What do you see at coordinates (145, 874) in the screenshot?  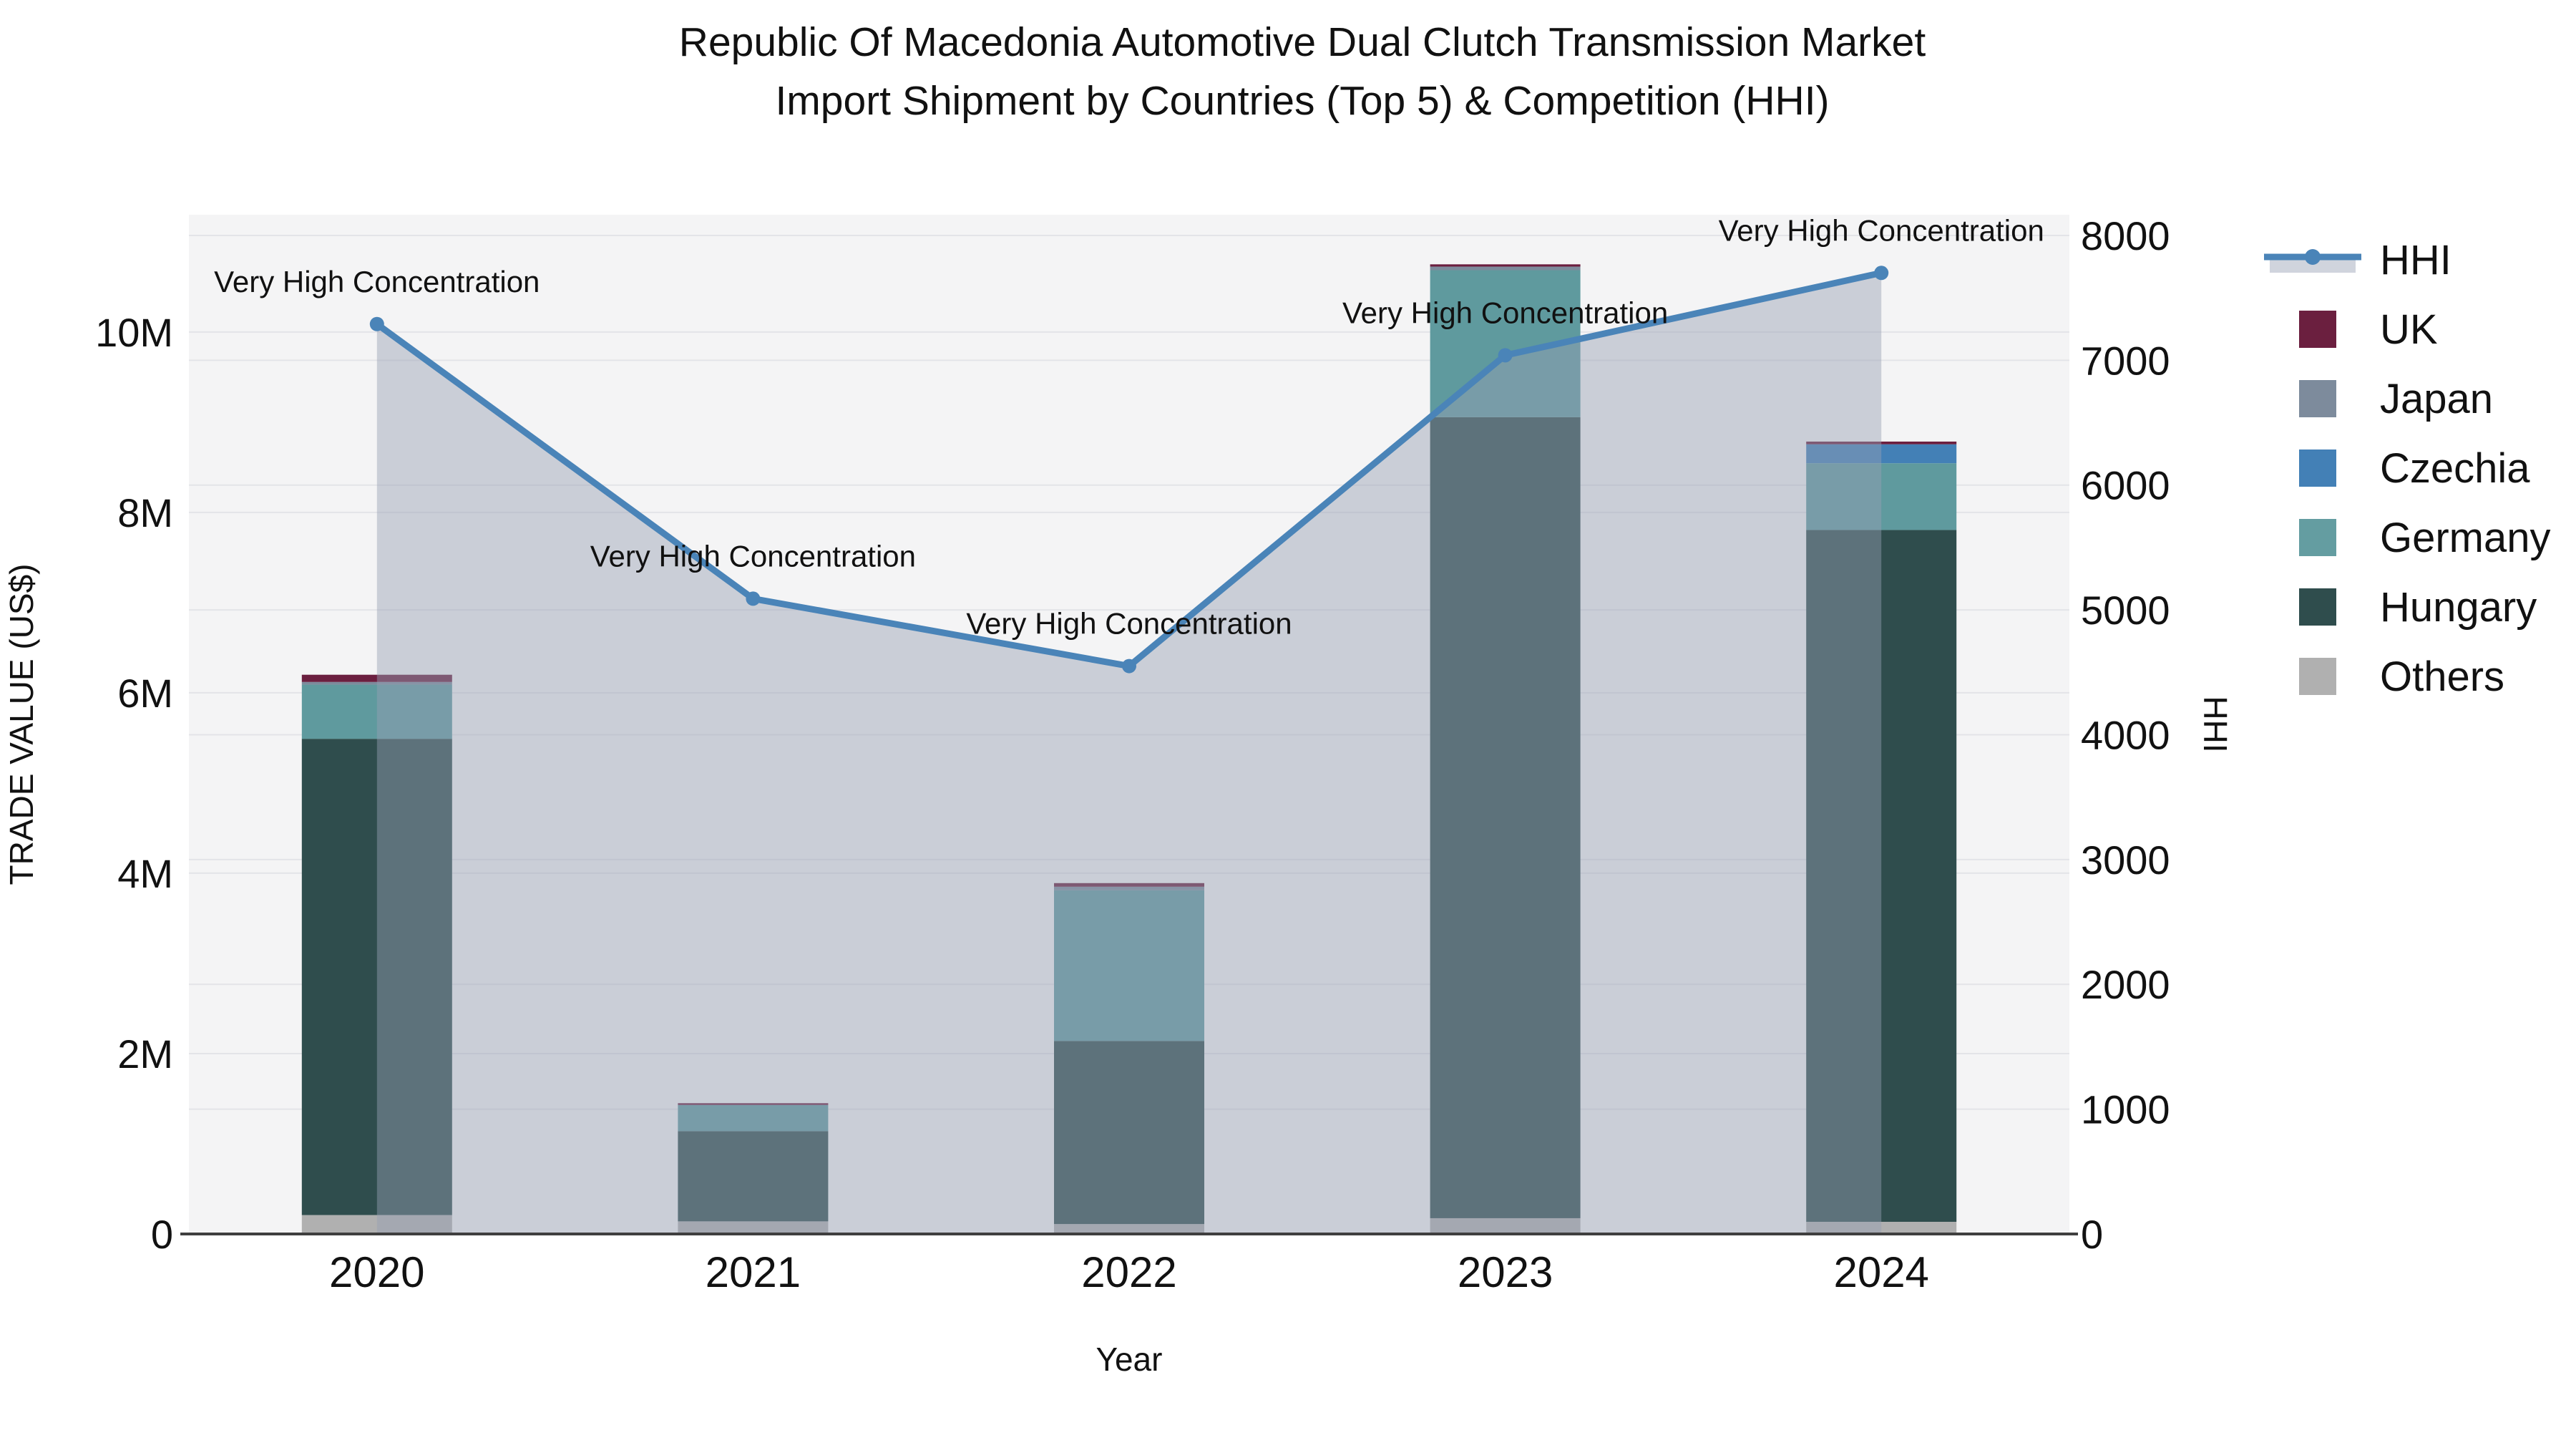 I see `y-left-tick-label: 4M` at bounding box center [145, 874].